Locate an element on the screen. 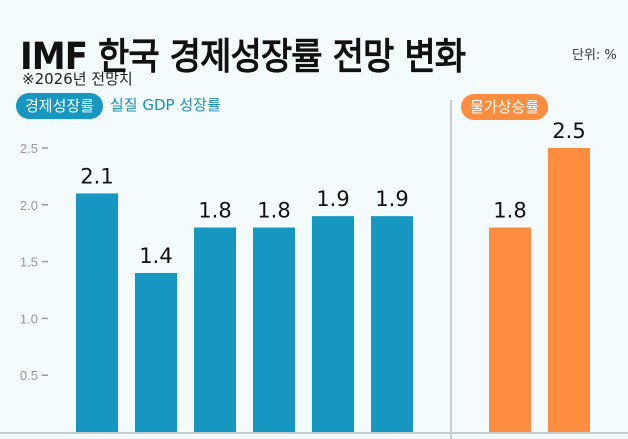 The width and height of the screenshot is (628, 439). unit-label: 단위: % is located at coordinates (594, 55).